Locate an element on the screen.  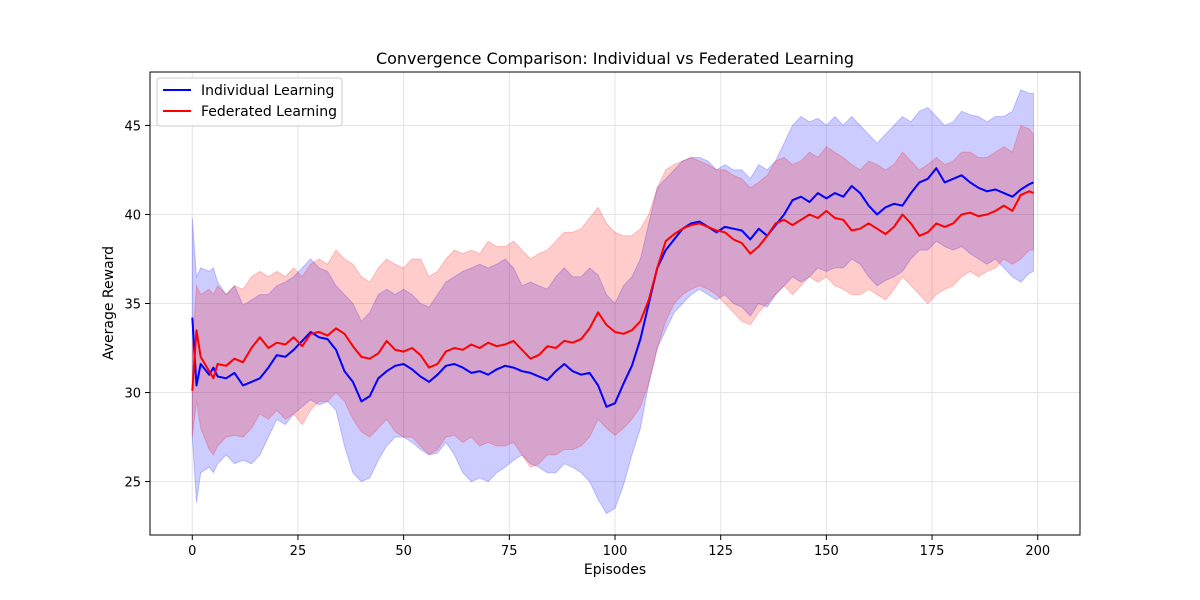
x-tick-label: 150 is located at coordinates (826, 551).